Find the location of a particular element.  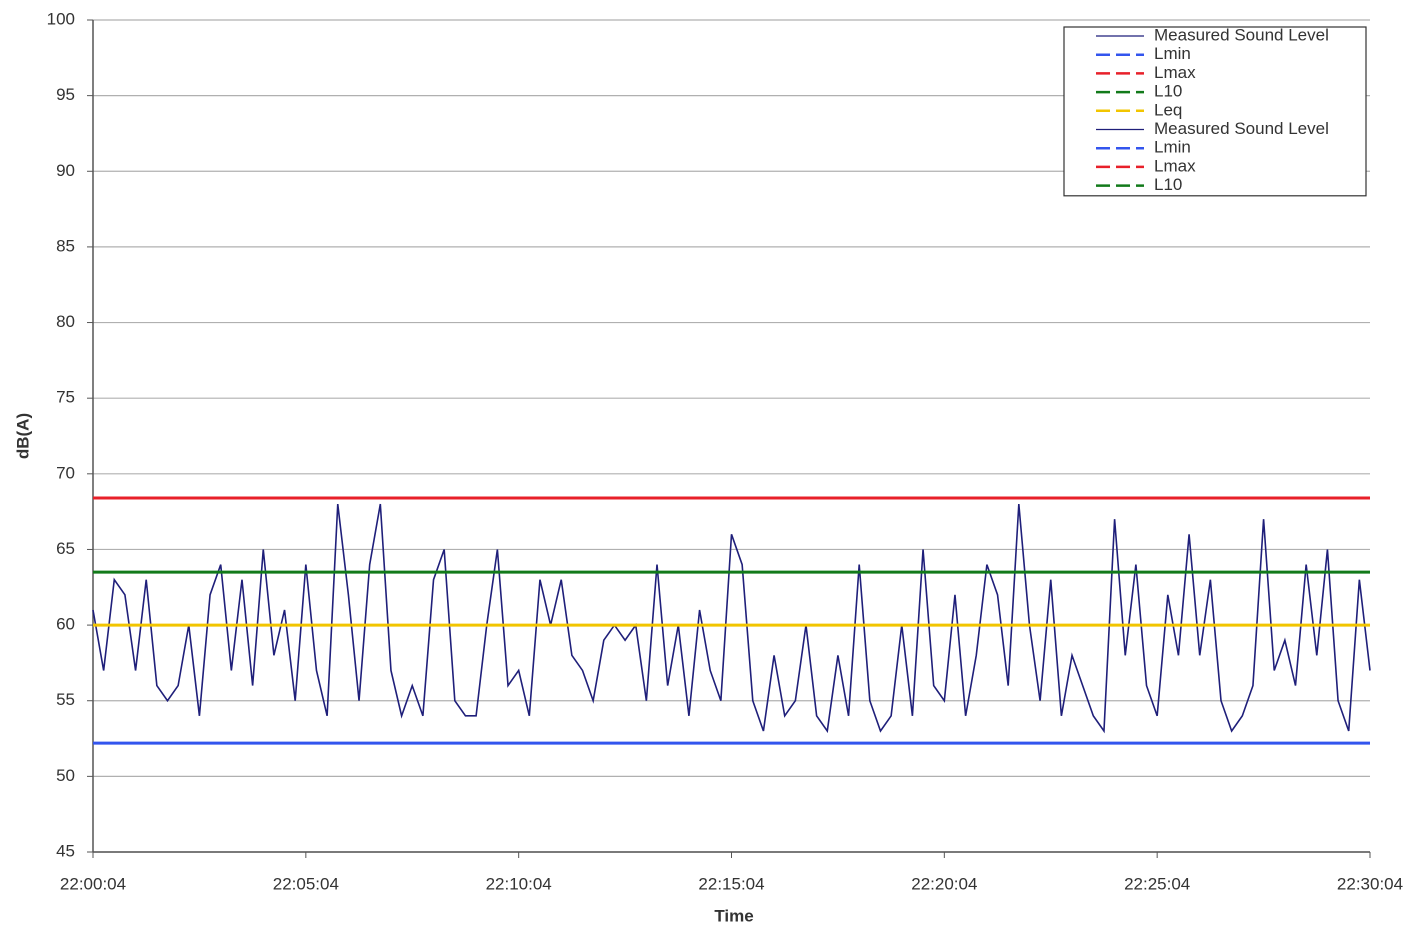

y-tick-label: 95 is located at coordinates (65, 94).